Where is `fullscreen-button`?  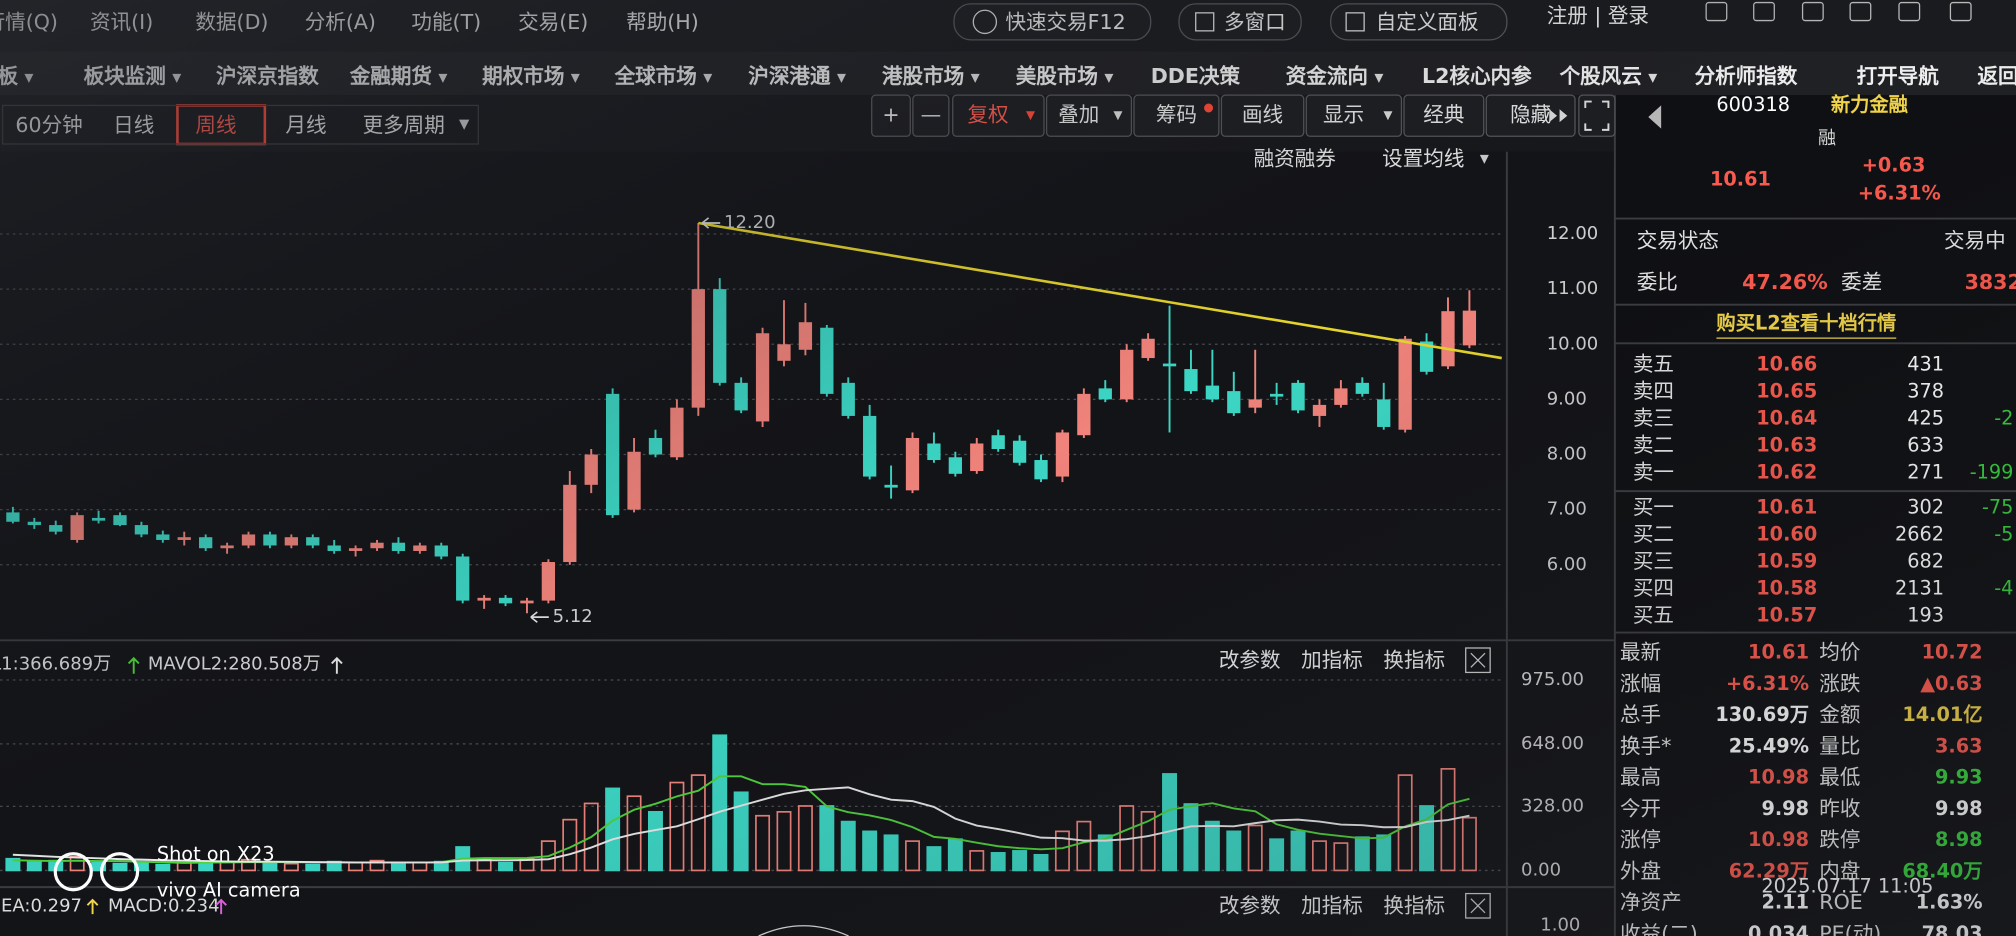 fullscreen-button is located at coordinates (1597, 115).